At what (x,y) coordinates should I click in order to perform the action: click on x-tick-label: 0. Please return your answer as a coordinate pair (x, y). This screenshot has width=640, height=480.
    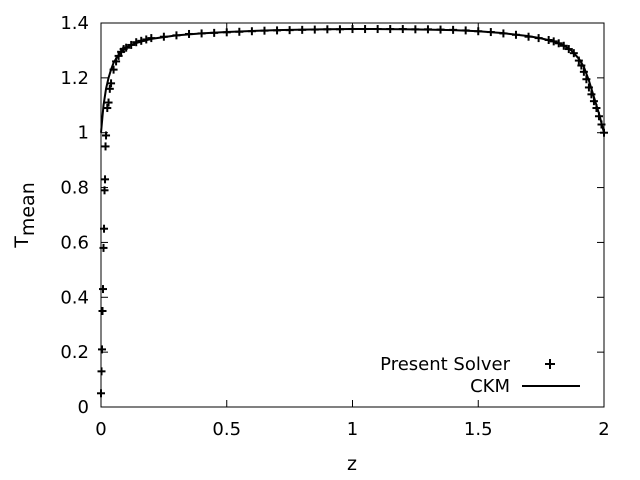
    Looking at the image, I should click on (100, 429).